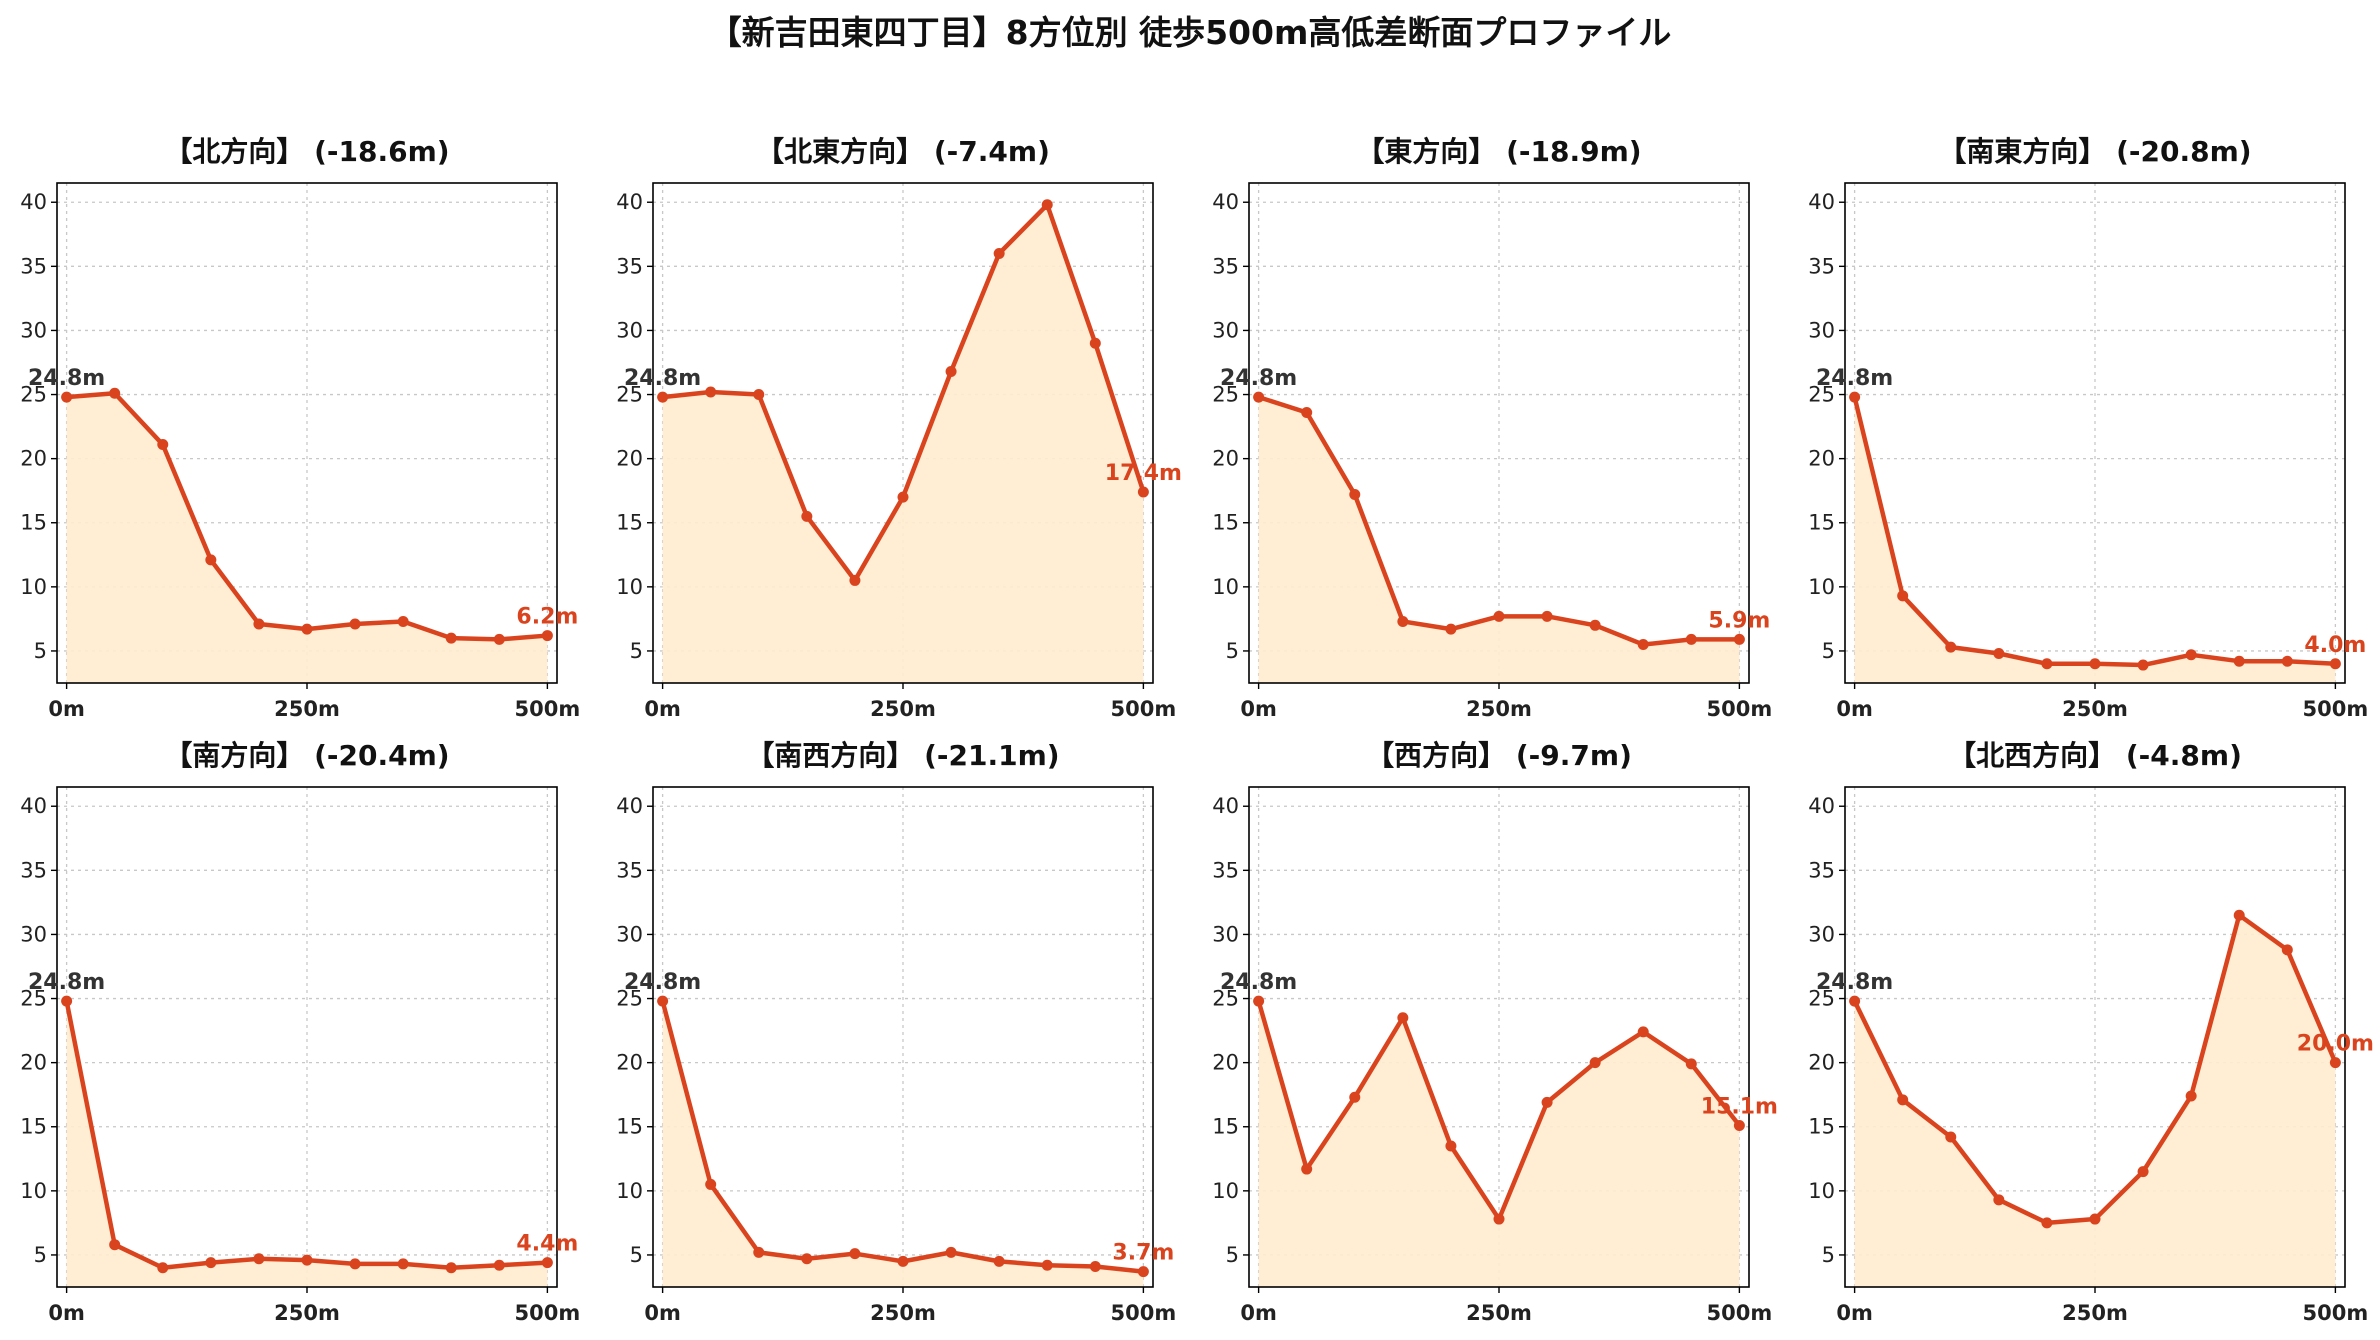 The height and width of the screenshot is (1340, 2380). Describe the element at coordinates (2095, 755) in the screenshot. I see `panel-title: 【北西方向】 (-4.8m)` at that location.